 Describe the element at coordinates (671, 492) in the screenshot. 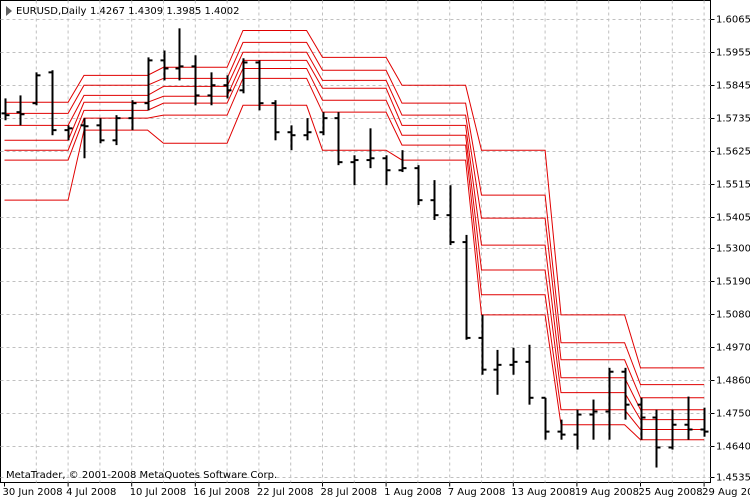

I see `x-tick-label: 25 Aug 2008` at that location.